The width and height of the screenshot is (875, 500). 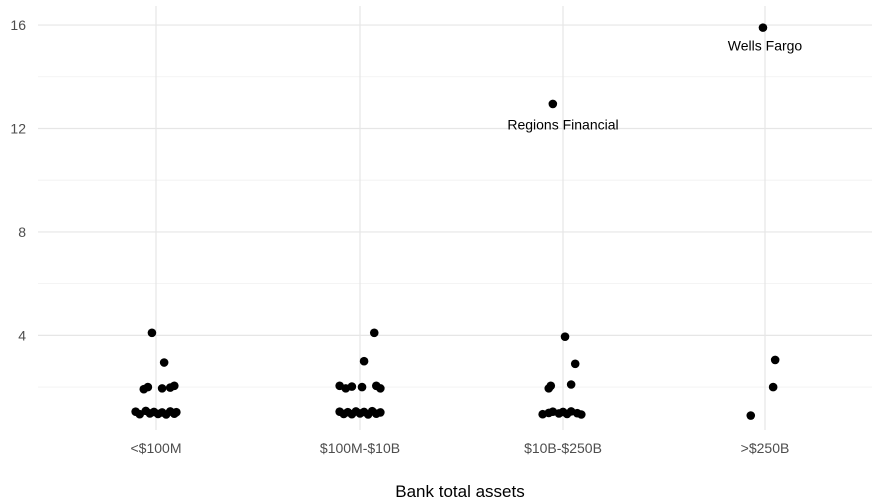 I want to click on x-tick-label: $100M-$10B, so click(x=360, y=448).